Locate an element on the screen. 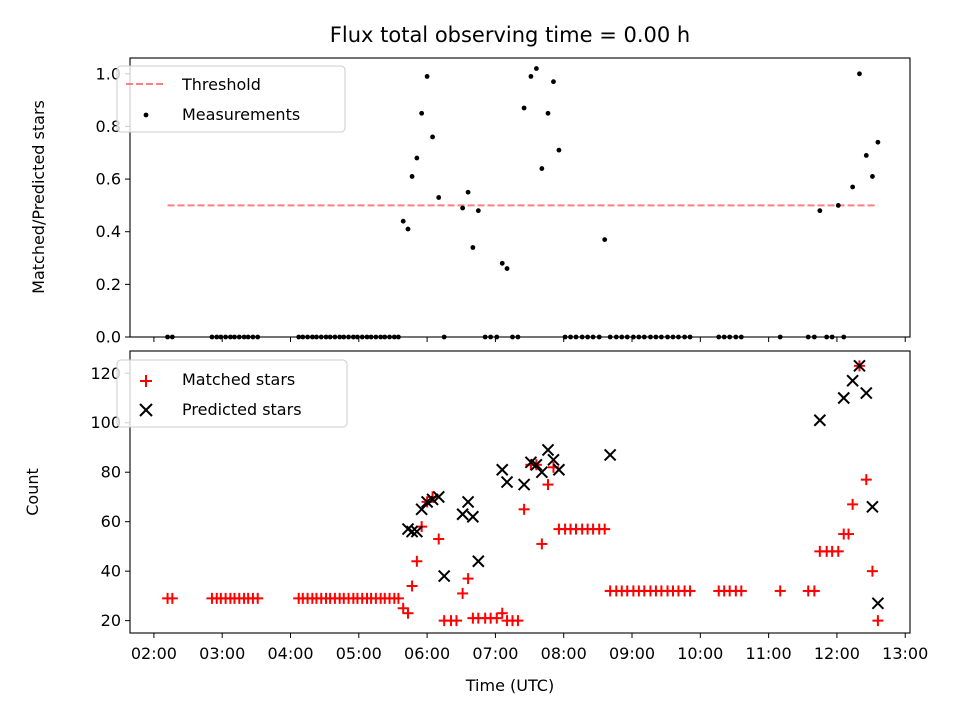 This screenshot has width=960, height=720. bottom-x-tick-label: 12:00 is located at coordinates (837, 653).